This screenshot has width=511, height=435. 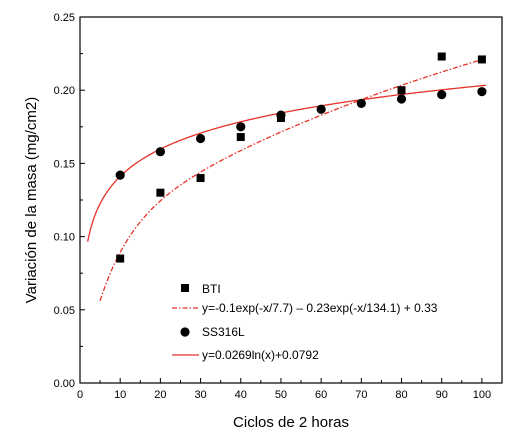 I want to click on x-tick-label: 0, so click(x=80, y=395).